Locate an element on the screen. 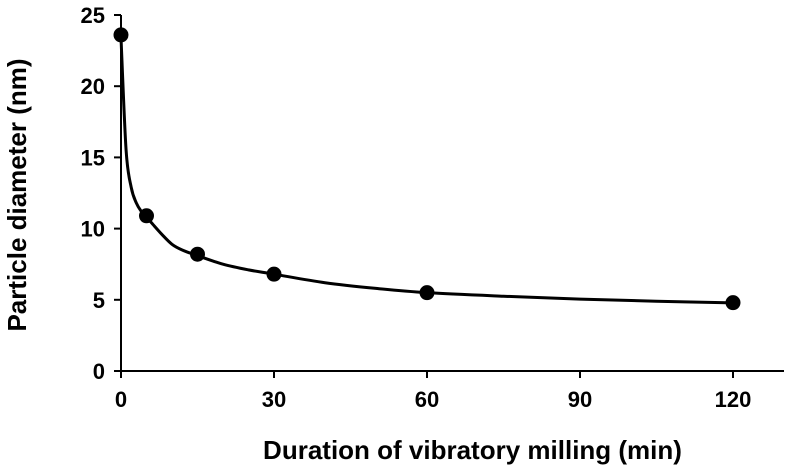 The image size is (795, 472). x-axis-ticks: 0 30 60 90 120 is located at coordinates (433, 391).